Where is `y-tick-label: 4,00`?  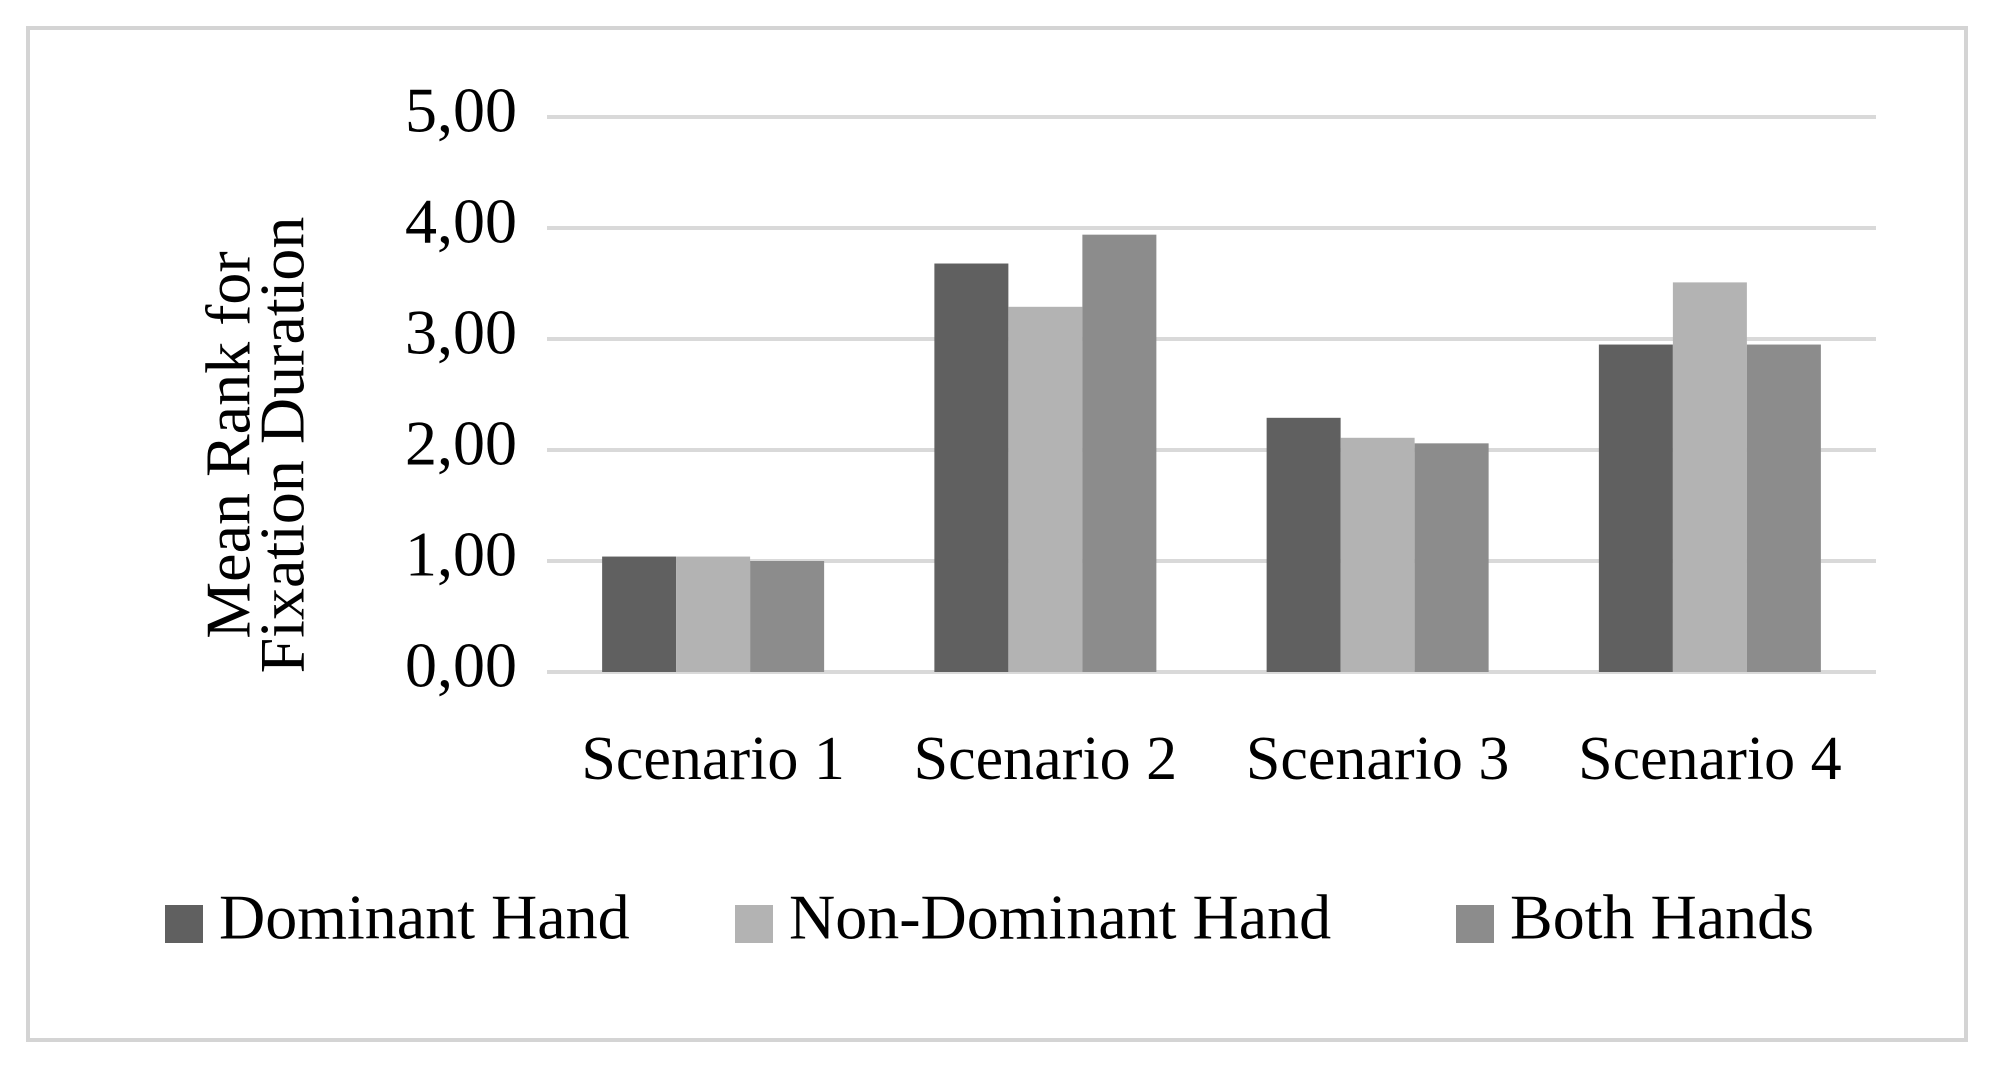
y-tick-label: 4,00 is located at coordinates (461, 221).